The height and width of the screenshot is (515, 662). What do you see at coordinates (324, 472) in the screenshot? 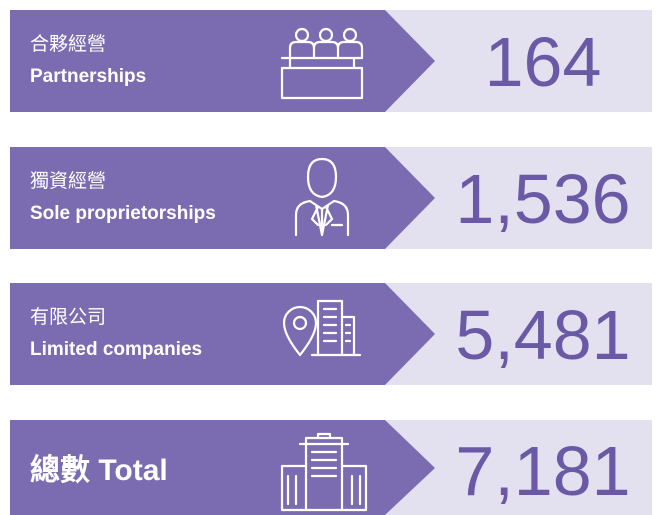
I see `icon-building` at bounding box center [324, 472].